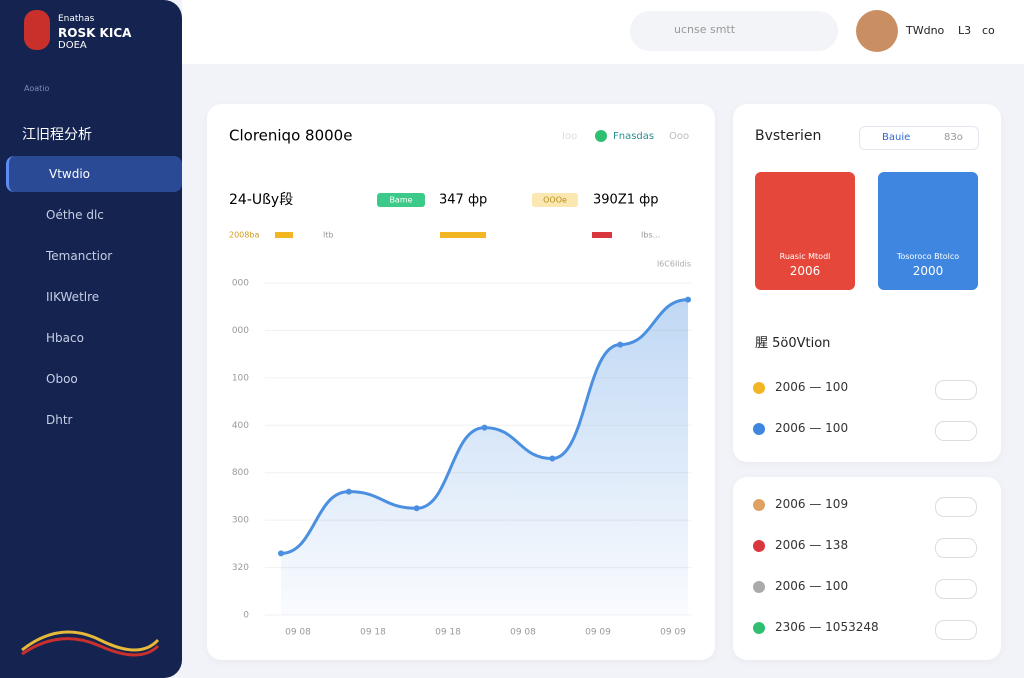 The image size is (1024, 678). I want to click on sub-label: Itb, so click(328, 235).